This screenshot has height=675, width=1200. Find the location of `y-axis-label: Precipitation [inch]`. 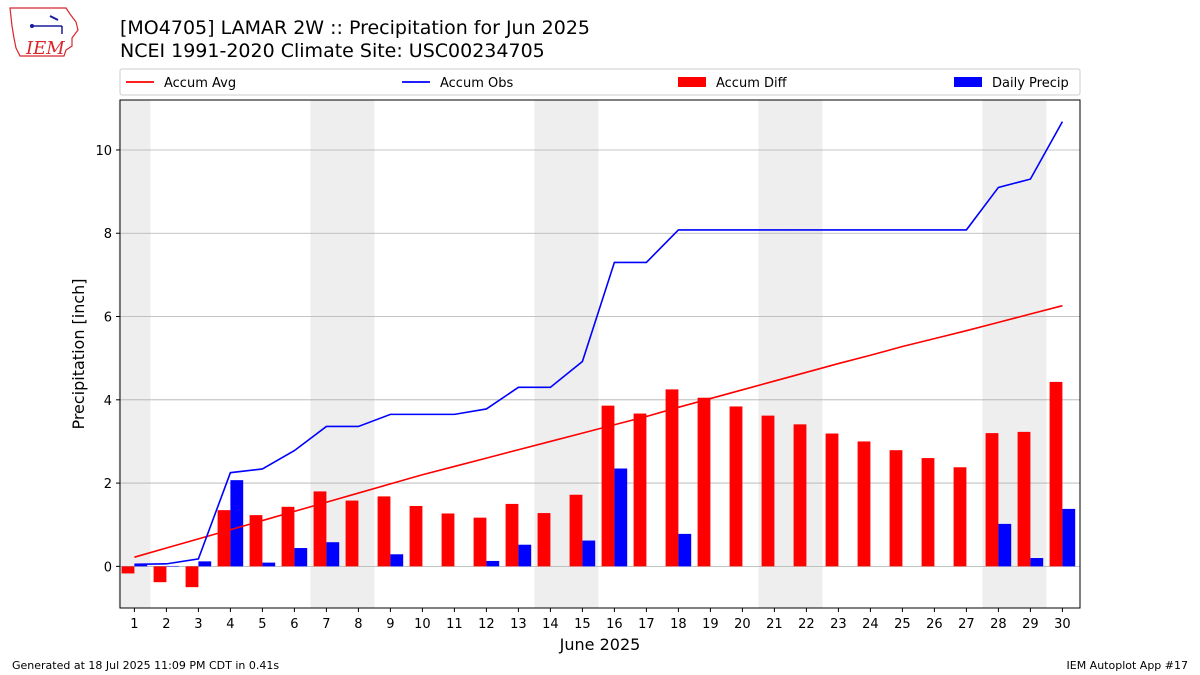

y-axis-label: Precipitation [inch] is located at coordinates (78, 353).